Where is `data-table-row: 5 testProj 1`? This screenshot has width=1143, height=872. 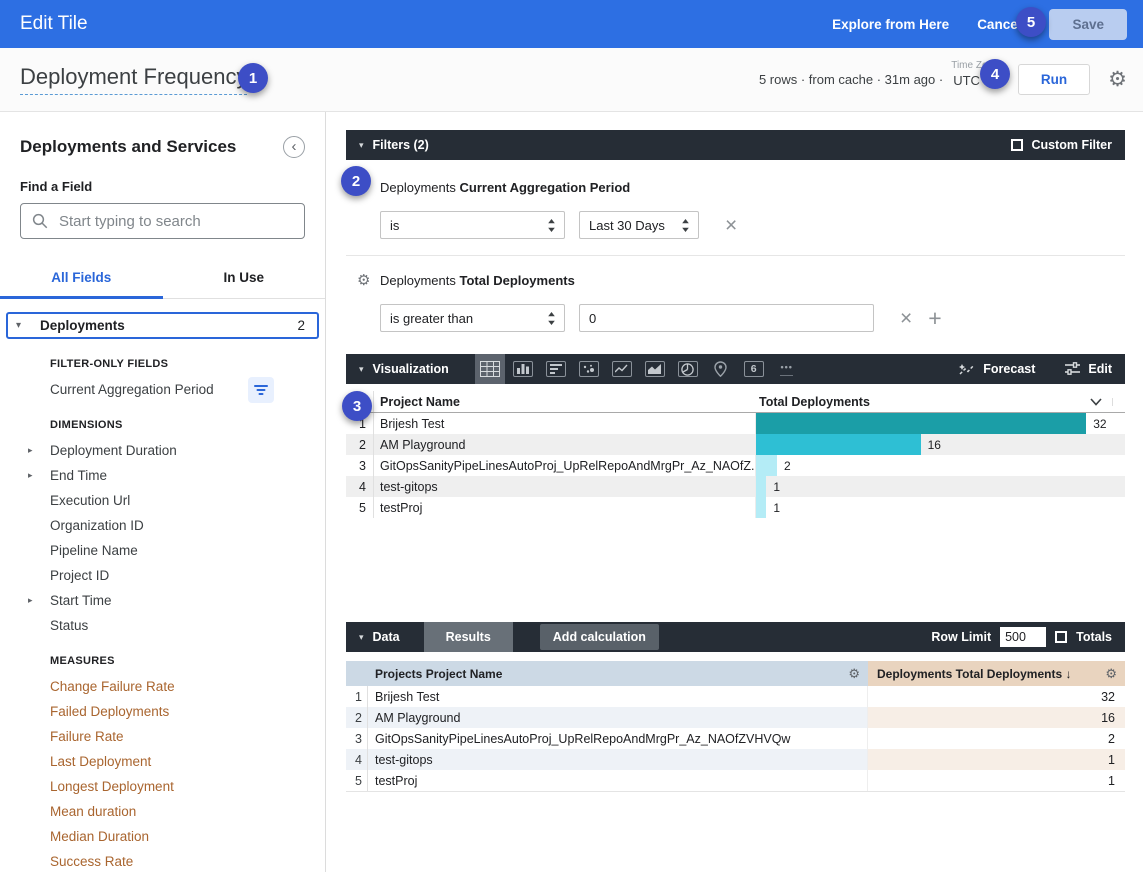
data-table-row: 5 testProj 1 is located at coordinates (735, 780).